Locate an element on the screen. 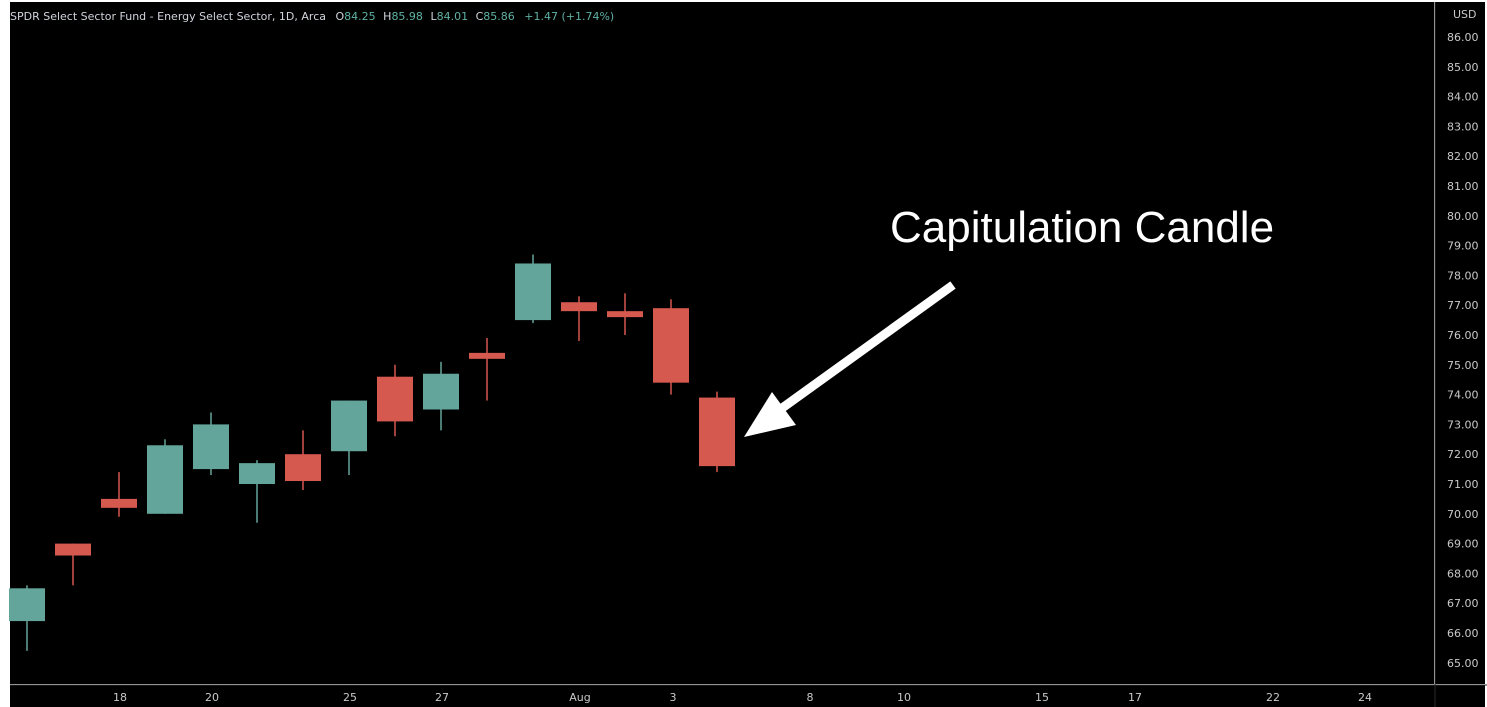 The height and width of the screenshot is (707, 1487). annotation-arrowhead is located at coordinates (770, 414).